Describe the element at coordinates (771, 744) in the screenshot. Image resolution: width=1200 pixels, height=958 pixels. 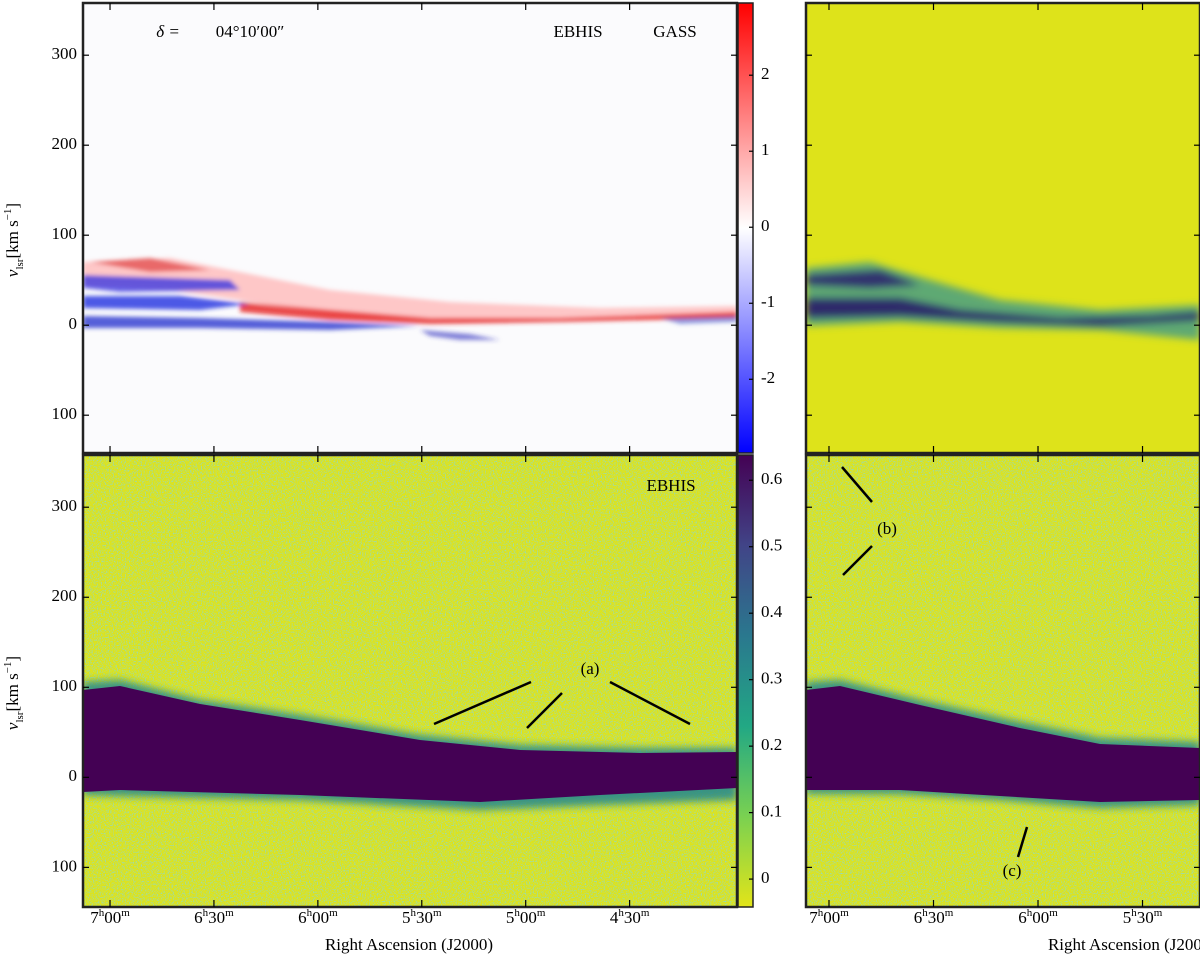
I see `colorbar-tick-label: 0.2` at that location.